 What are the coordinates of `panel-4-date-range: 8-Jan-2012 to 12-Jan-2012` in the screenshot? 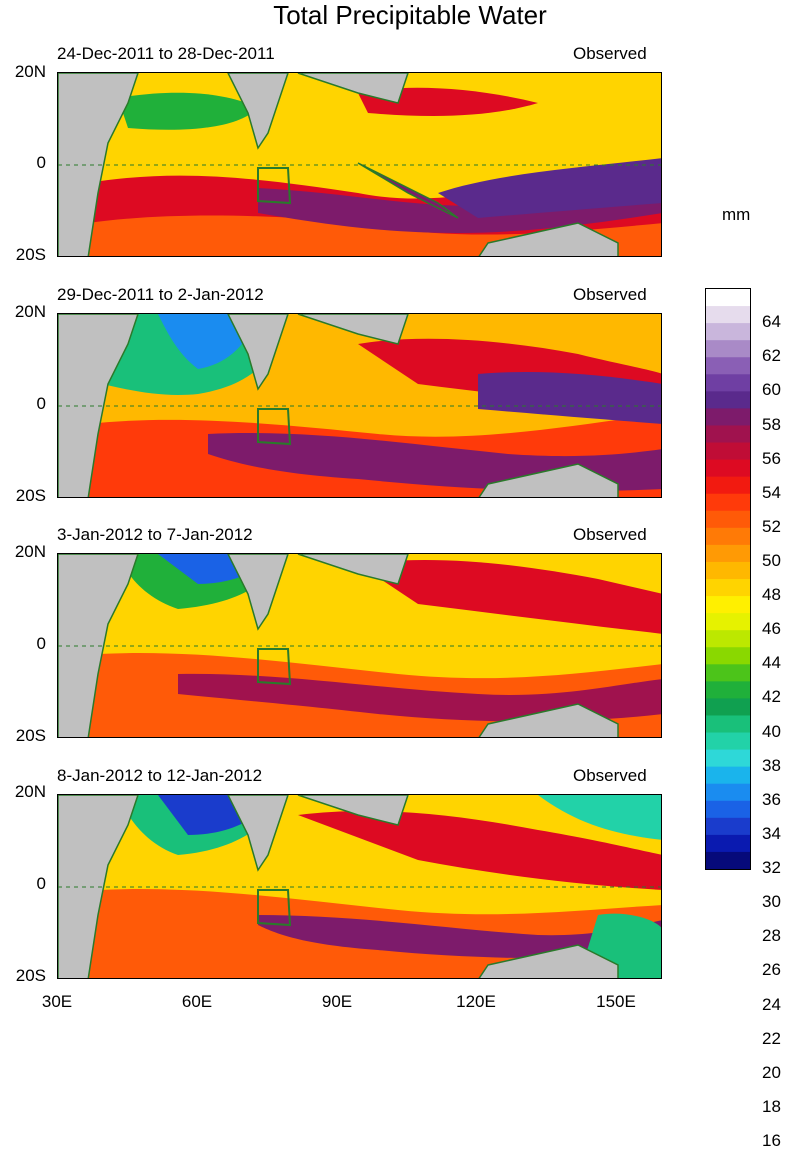 It's located at (160, 775).